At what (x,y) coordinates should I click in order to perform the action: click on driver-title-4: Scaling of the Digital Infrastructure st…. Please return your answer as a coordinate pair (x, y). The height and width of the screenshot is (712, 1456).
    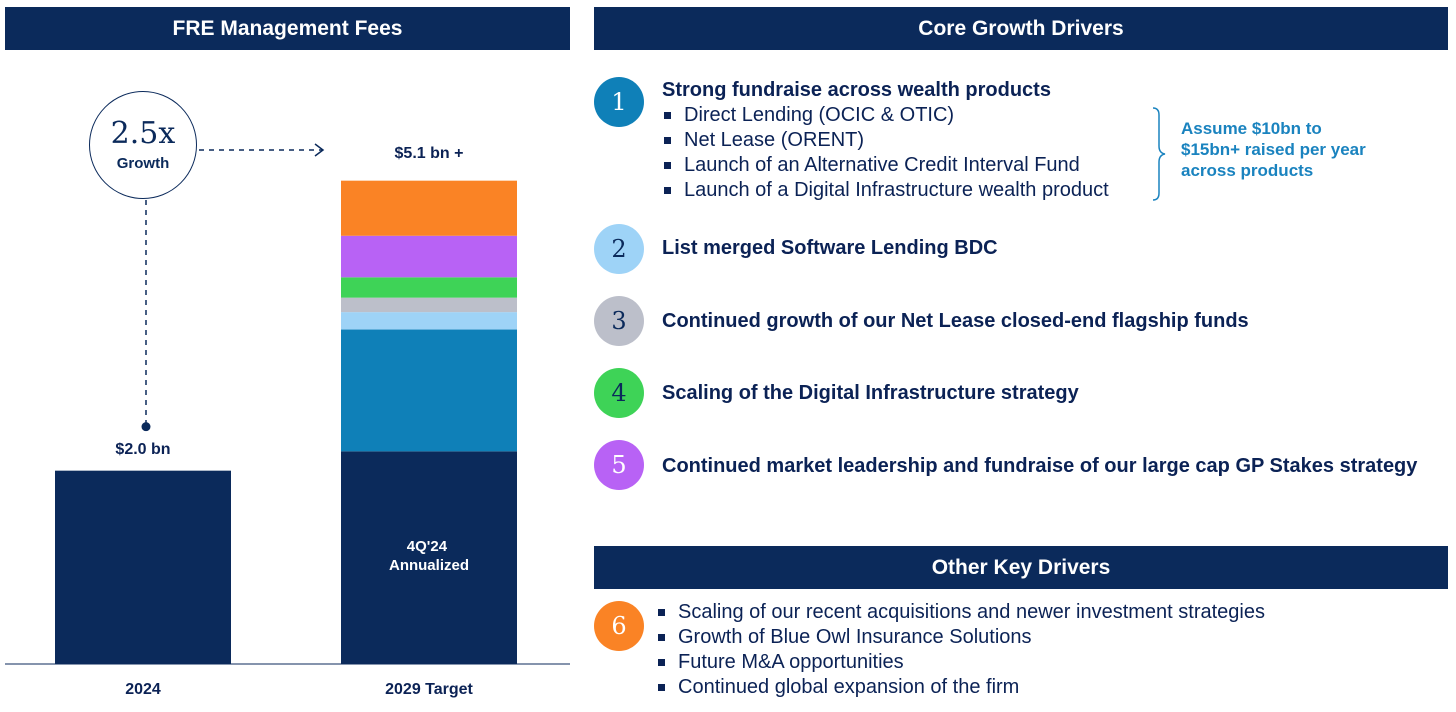
    Looking at the image, I should click on (870, 393).